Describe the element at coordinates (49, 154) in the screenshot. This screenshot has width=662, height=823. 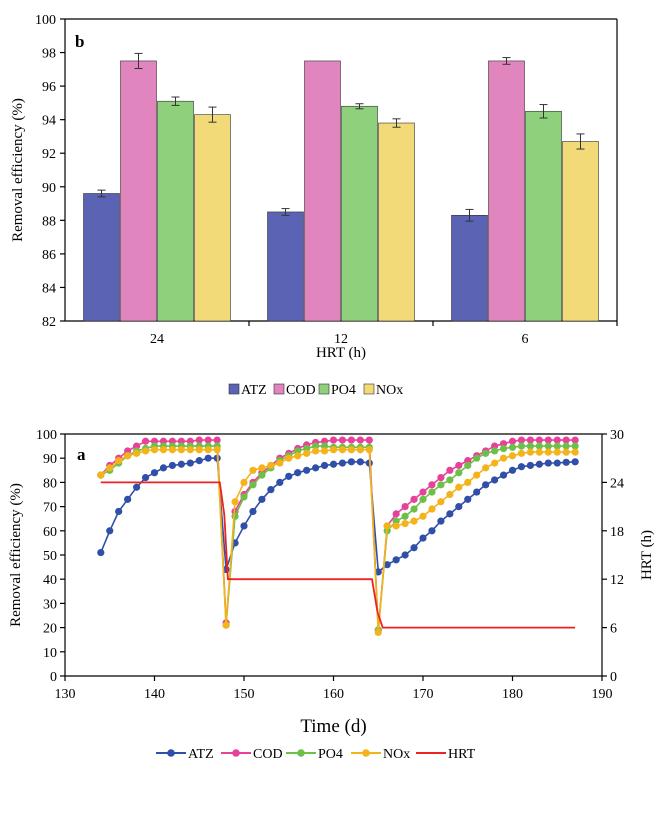
I see `y-tick-label: 92` at that location.